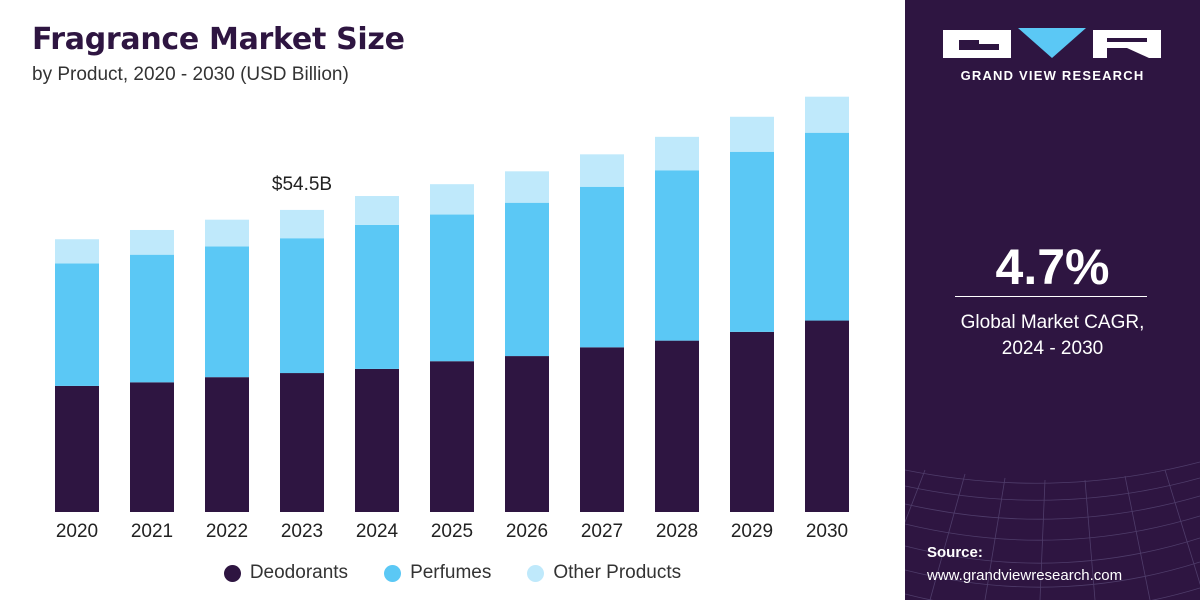 The height and width of the screenshot is (600, 1200). Describe the element at coordinates (752, 421) in the screenshot. I see `bar-deodorants-2029` at that location.